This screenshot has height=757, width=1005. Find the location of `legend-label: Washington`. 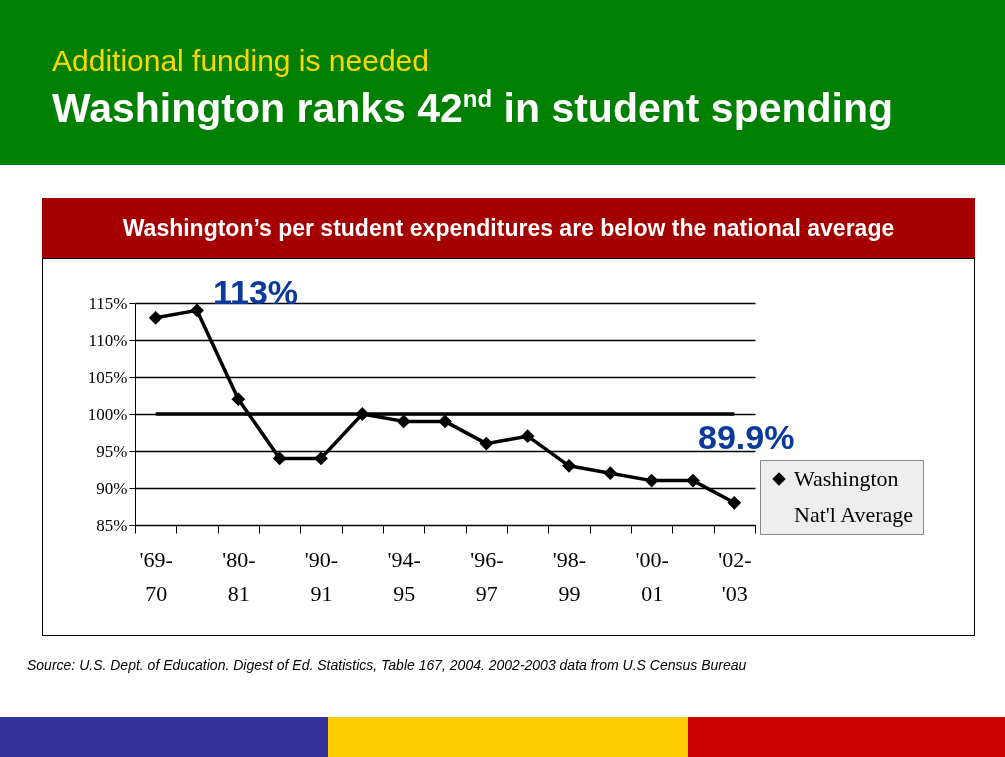

legend-label: Washington is located at coordinates (846, 478).